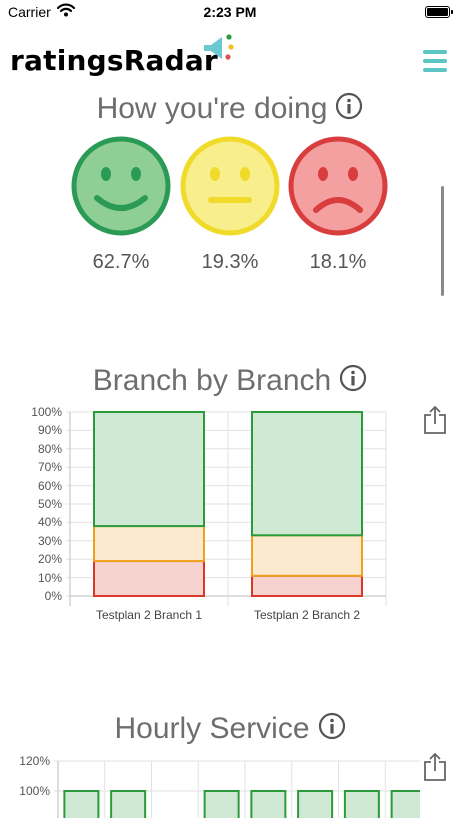 The width and height of the screenshot is (460, 818). Describe the element at coordinates (212, 728) in the screenshot. I see `hourly-title: Hourly Service` at that location.